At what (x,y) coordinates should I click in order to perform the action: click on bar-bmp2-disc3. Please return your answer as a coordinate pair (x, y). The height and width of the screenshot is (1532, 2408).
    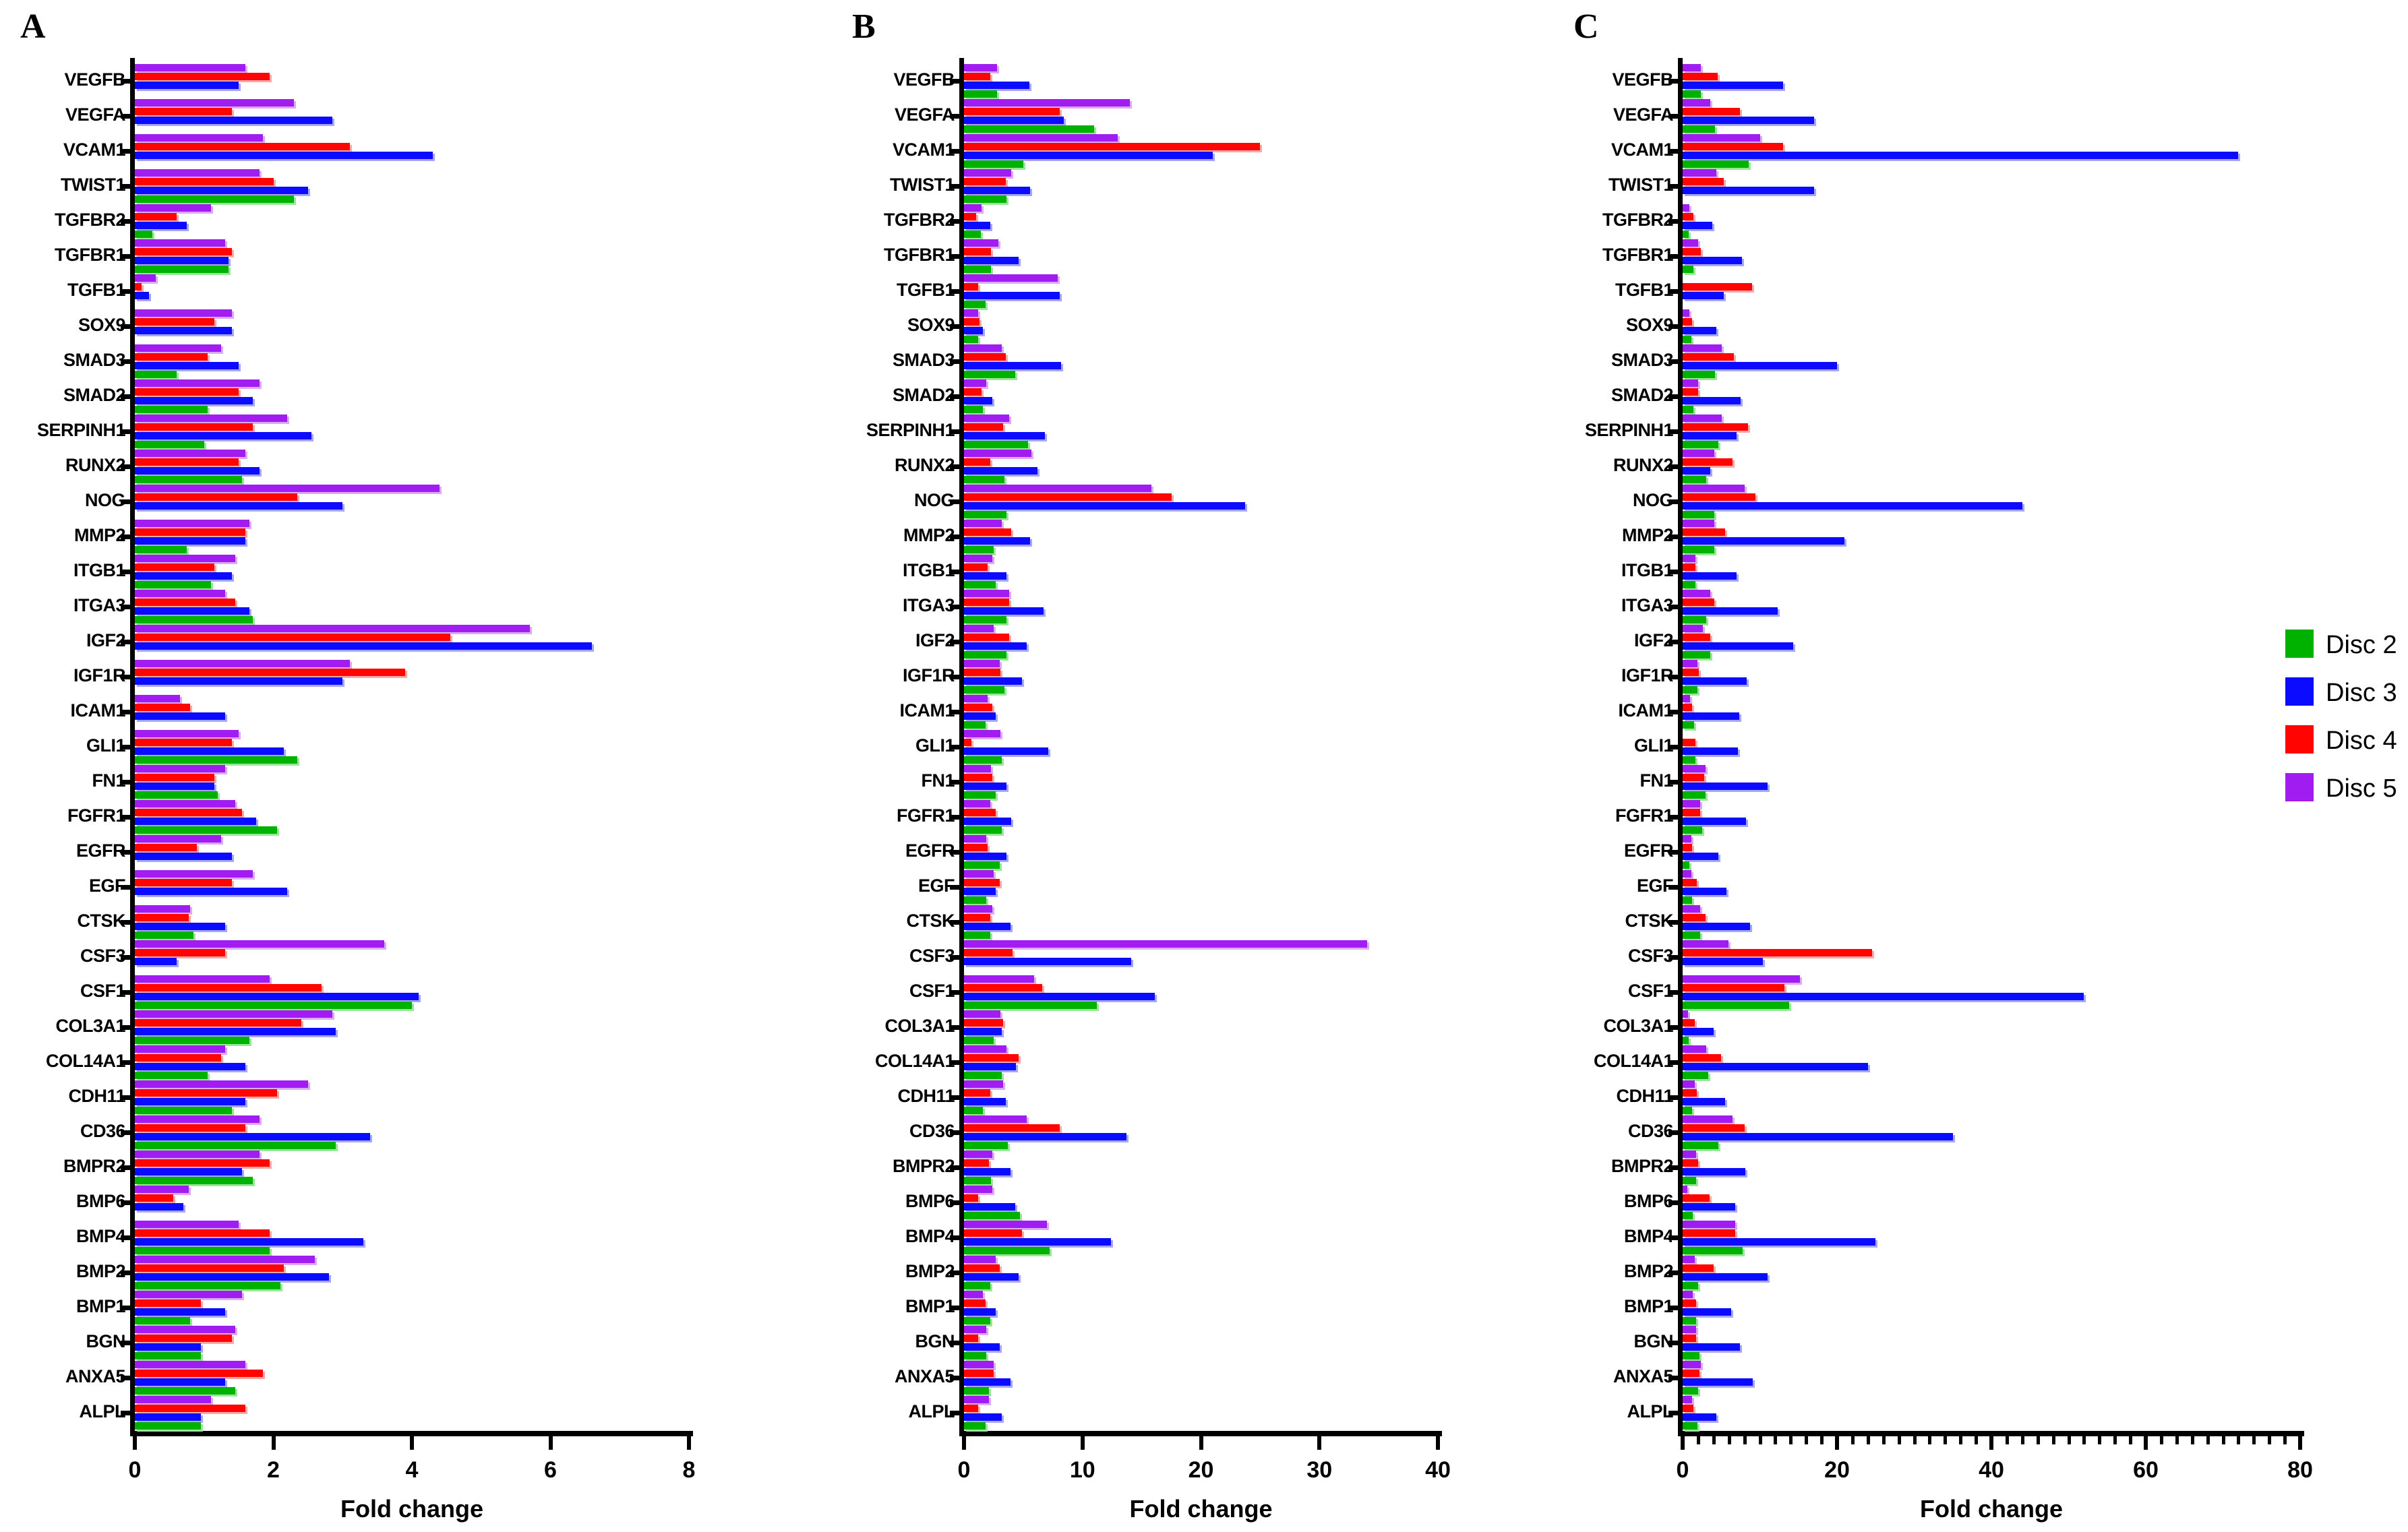
    Looking at the image, I should click on (232, 1277).